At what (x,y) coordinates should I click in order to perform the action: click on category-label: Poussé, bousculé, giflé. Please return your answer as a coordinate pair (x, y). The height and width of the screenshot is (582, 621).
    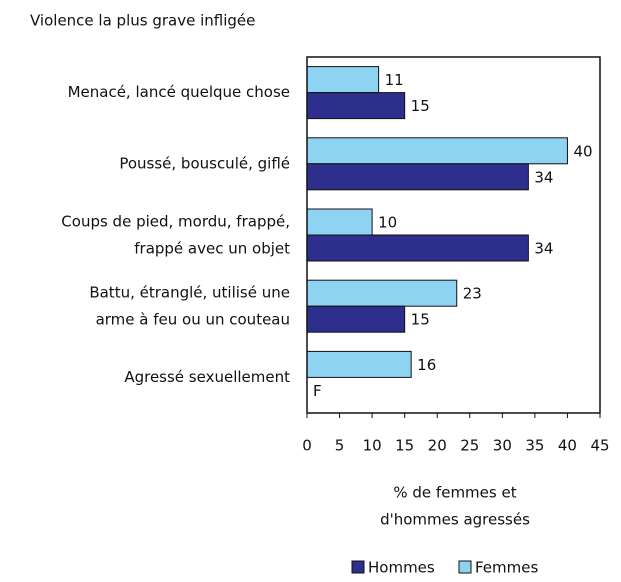
    Looking at the image, I should click on (204, 163).